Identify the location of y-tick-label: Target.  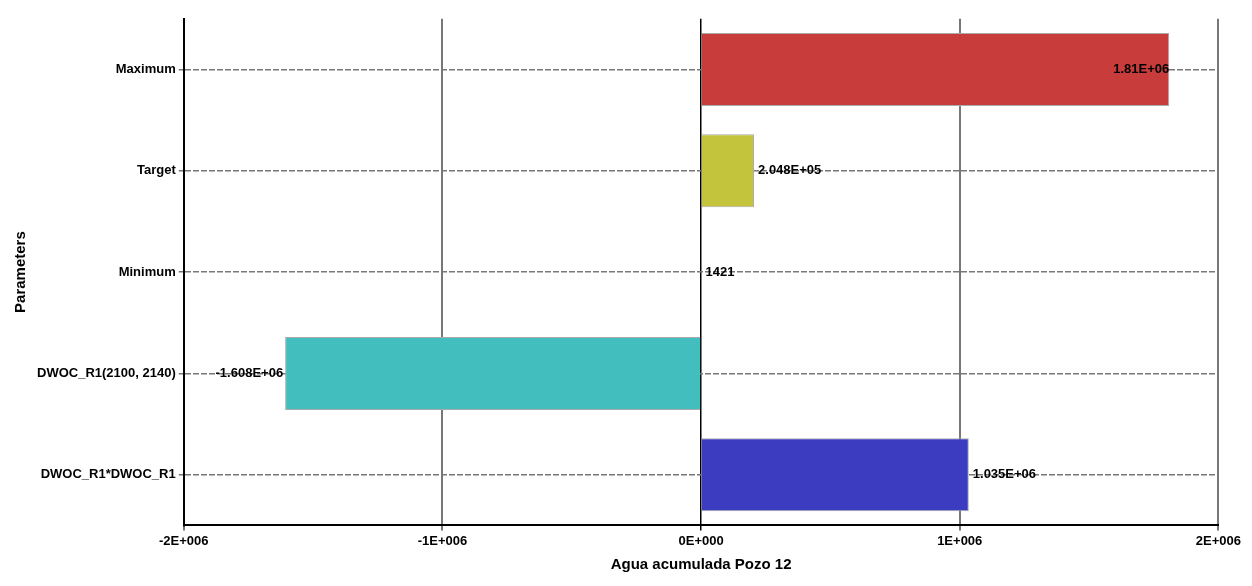
(156, 170).